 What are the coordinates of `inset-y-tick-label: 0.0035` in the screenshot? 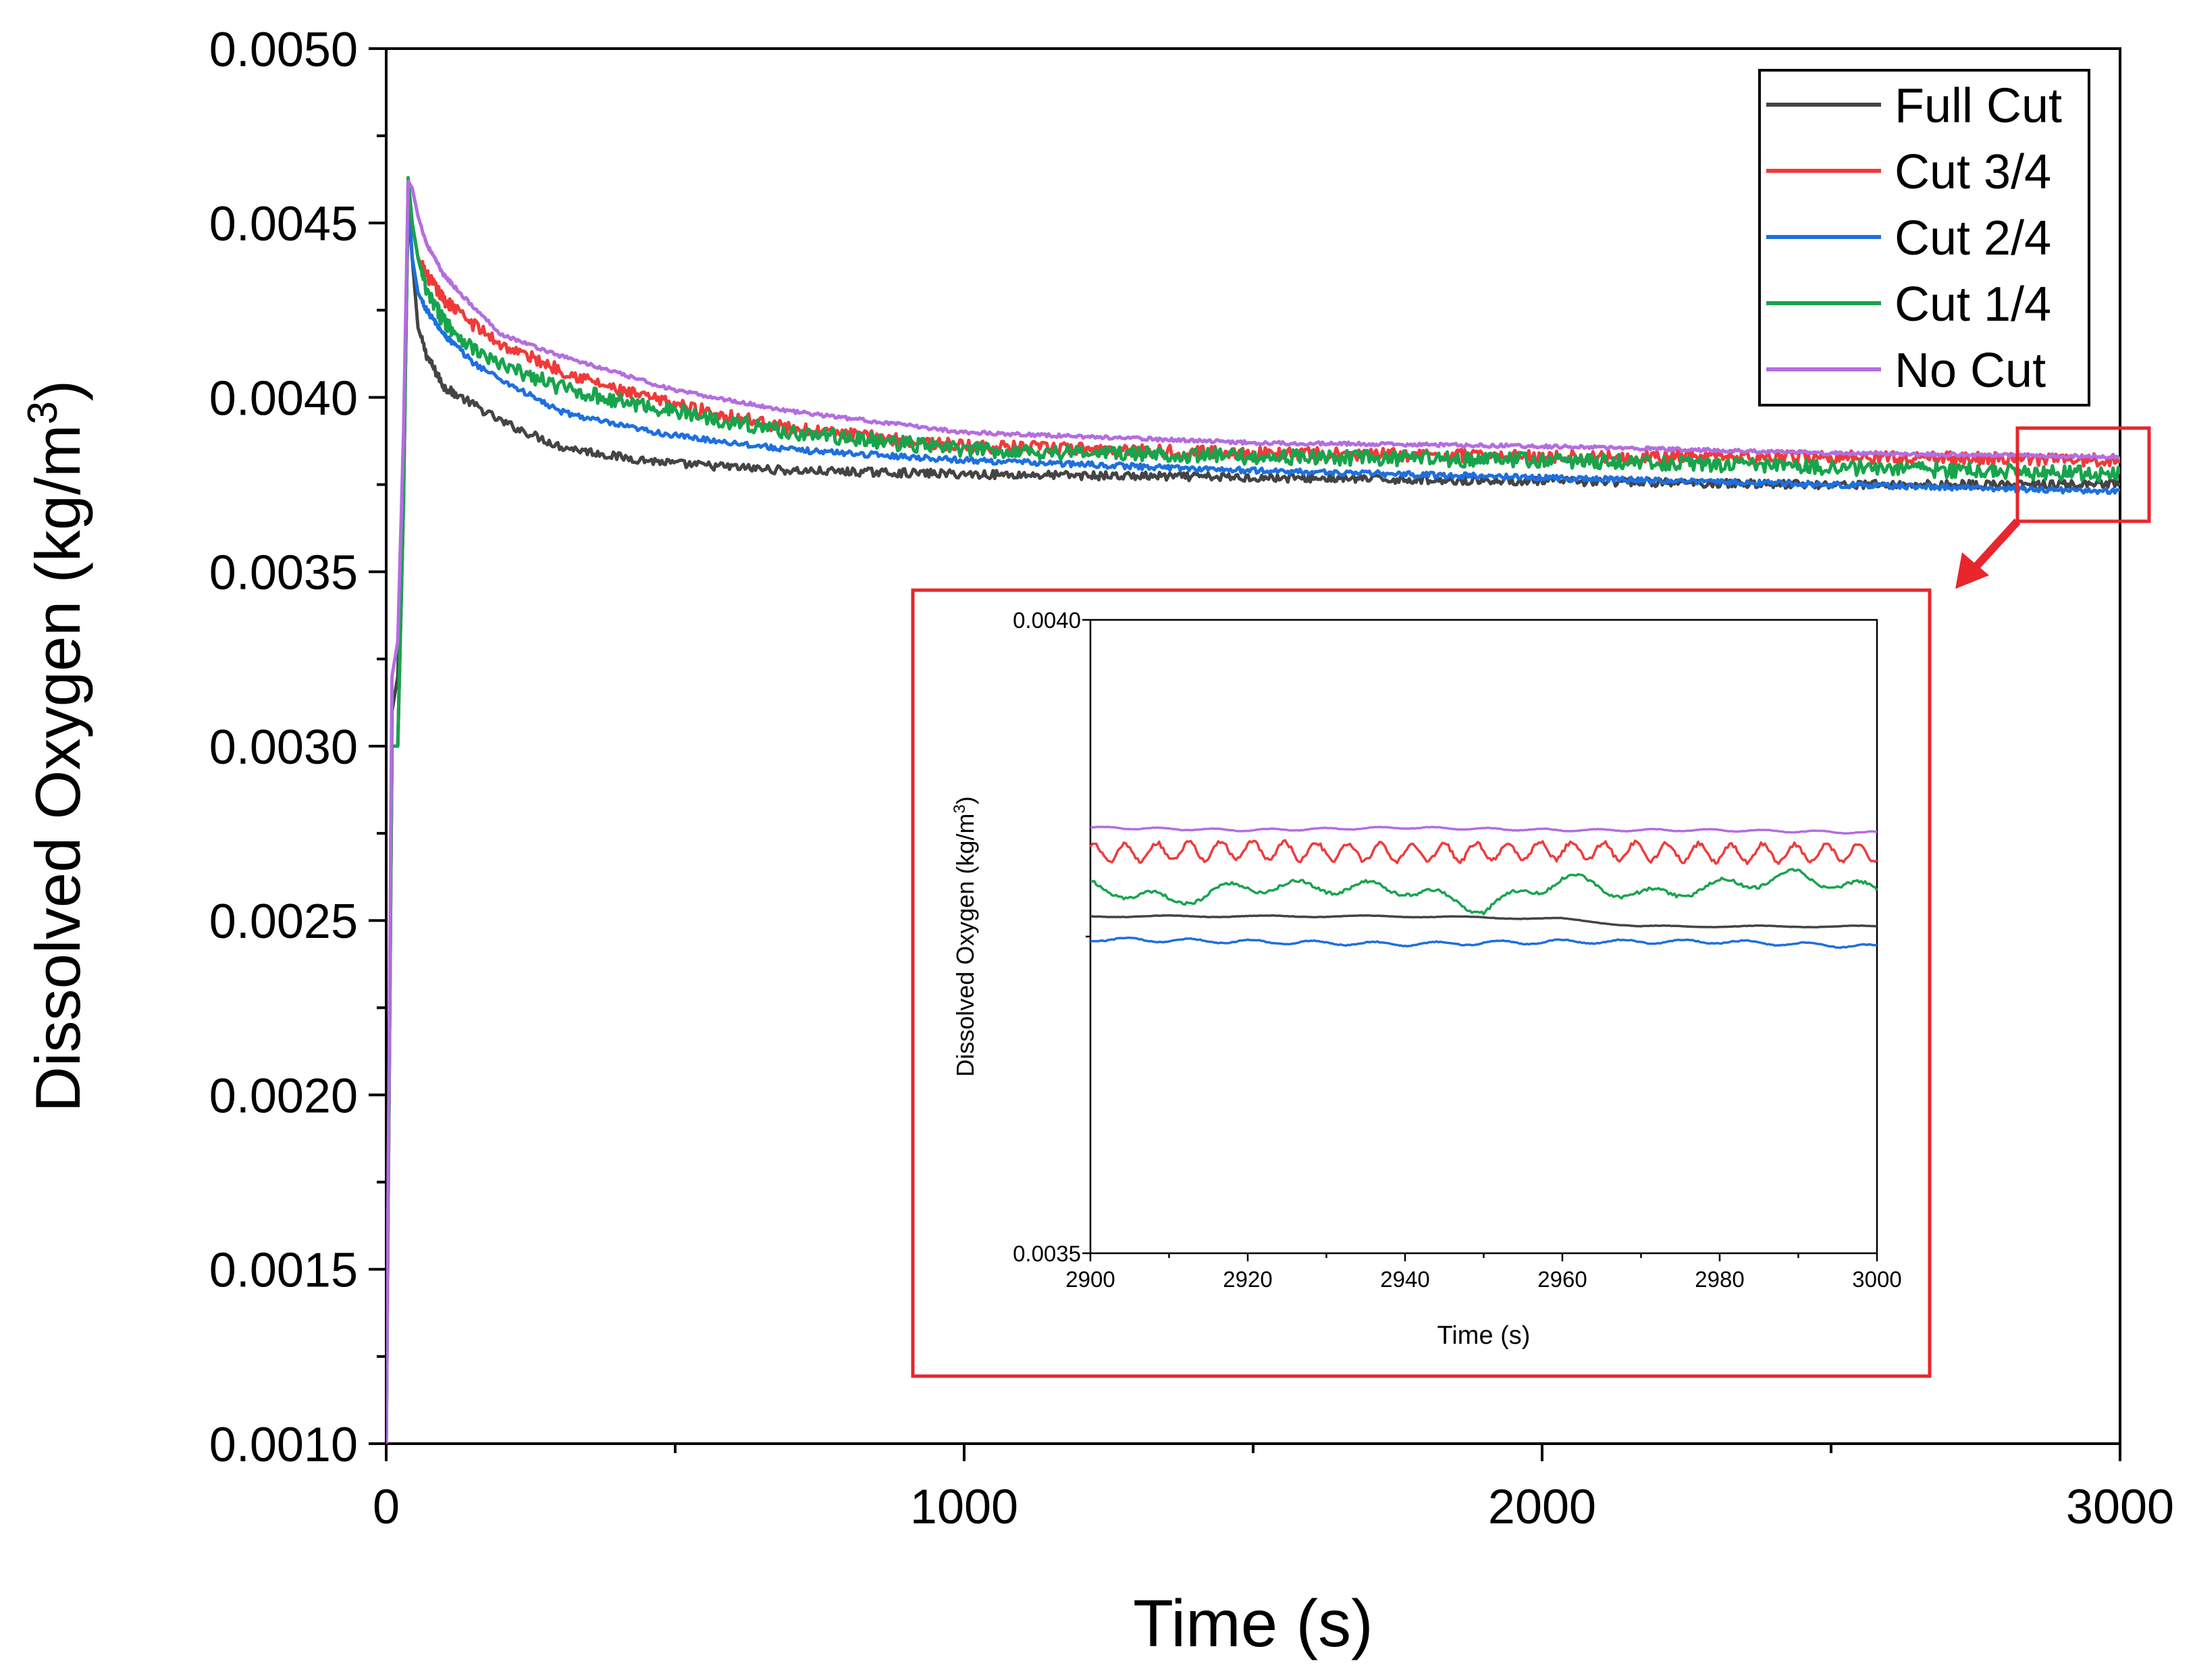 It's located at (1047, 1253).